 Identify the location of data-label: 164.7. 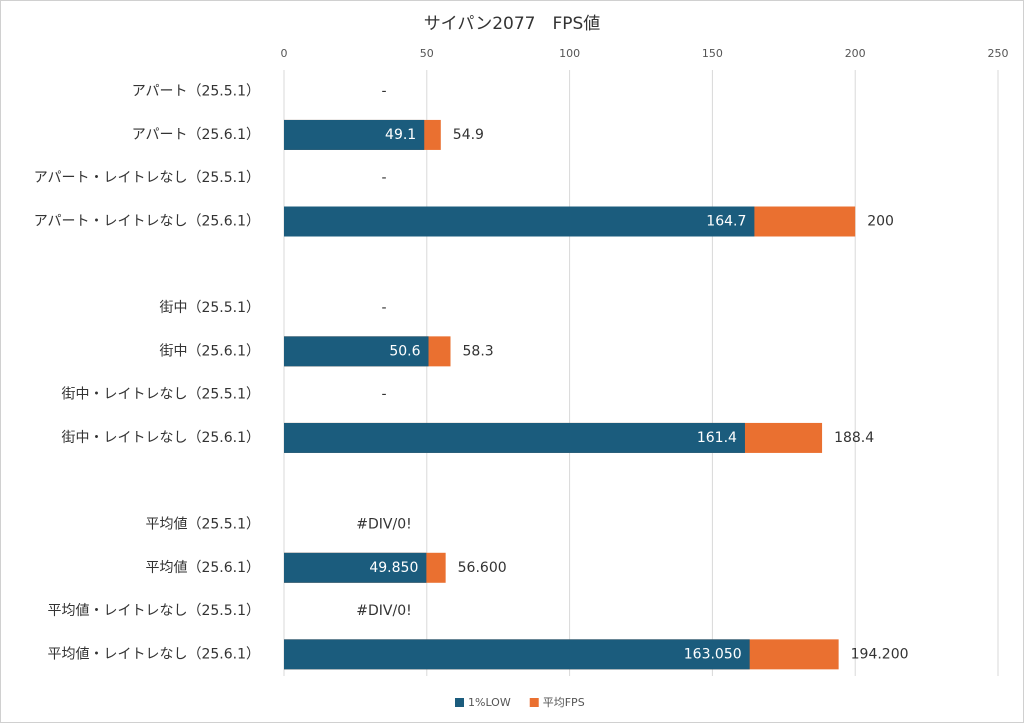
(726, 222).